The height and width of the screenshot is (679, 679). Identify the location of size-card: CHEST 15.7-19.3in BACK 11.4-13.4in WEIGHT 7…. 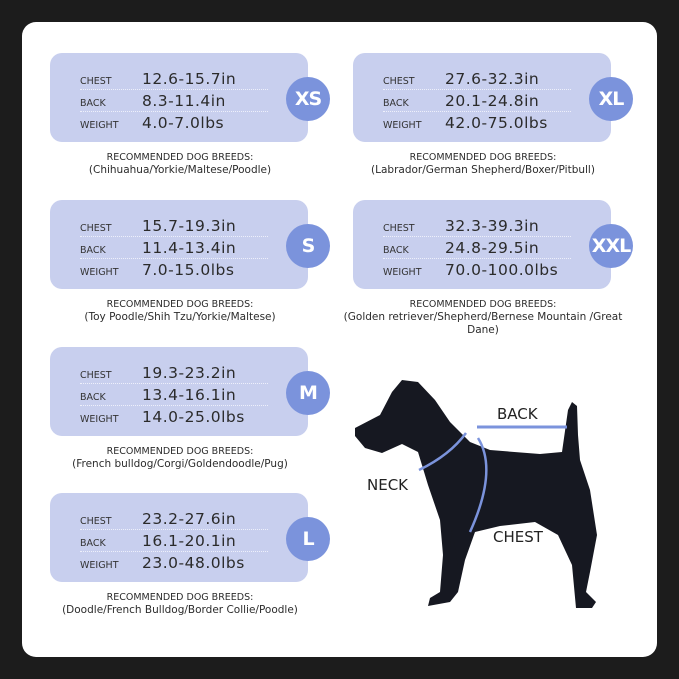
(179, 244).